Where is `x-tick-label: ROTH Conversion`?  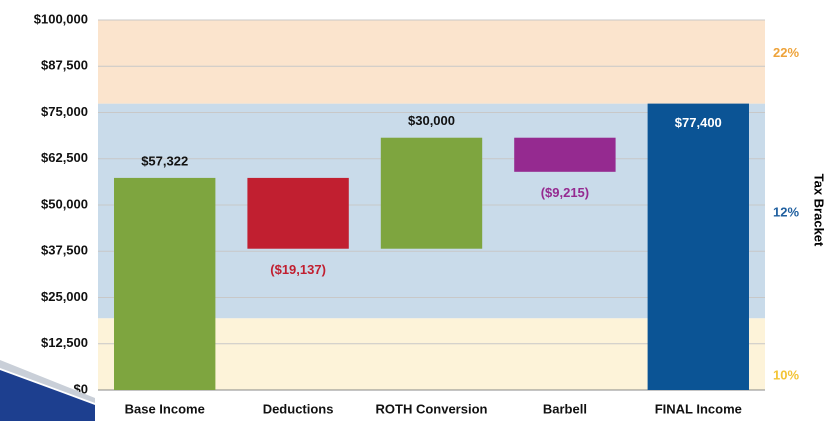 x-tick-label: ROTH Conversion is located at coordinates (432, 408).